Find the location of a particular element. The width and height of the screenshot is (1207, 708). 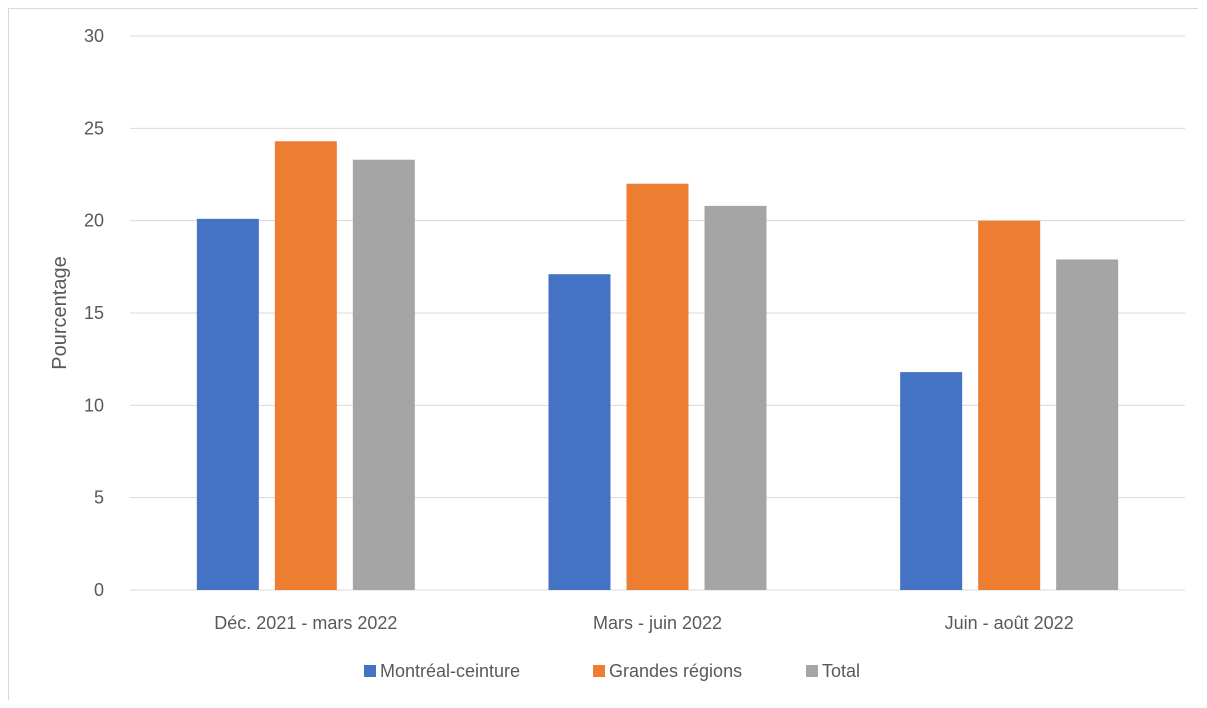

x-tick-label: Déc. 2021 - mars 2022 is located at coordinates (305, 623).